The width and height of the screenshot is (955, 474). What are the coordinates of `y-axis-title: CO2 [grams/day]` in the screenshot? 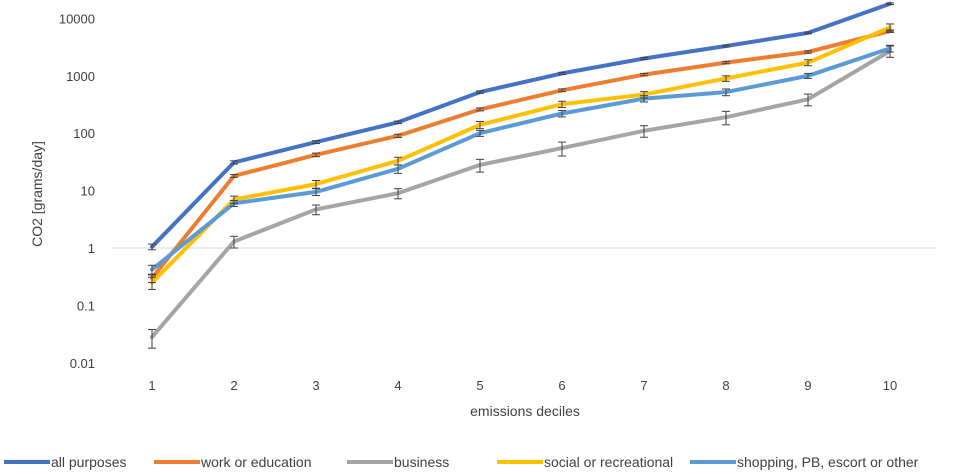 It's located at (37, 194).